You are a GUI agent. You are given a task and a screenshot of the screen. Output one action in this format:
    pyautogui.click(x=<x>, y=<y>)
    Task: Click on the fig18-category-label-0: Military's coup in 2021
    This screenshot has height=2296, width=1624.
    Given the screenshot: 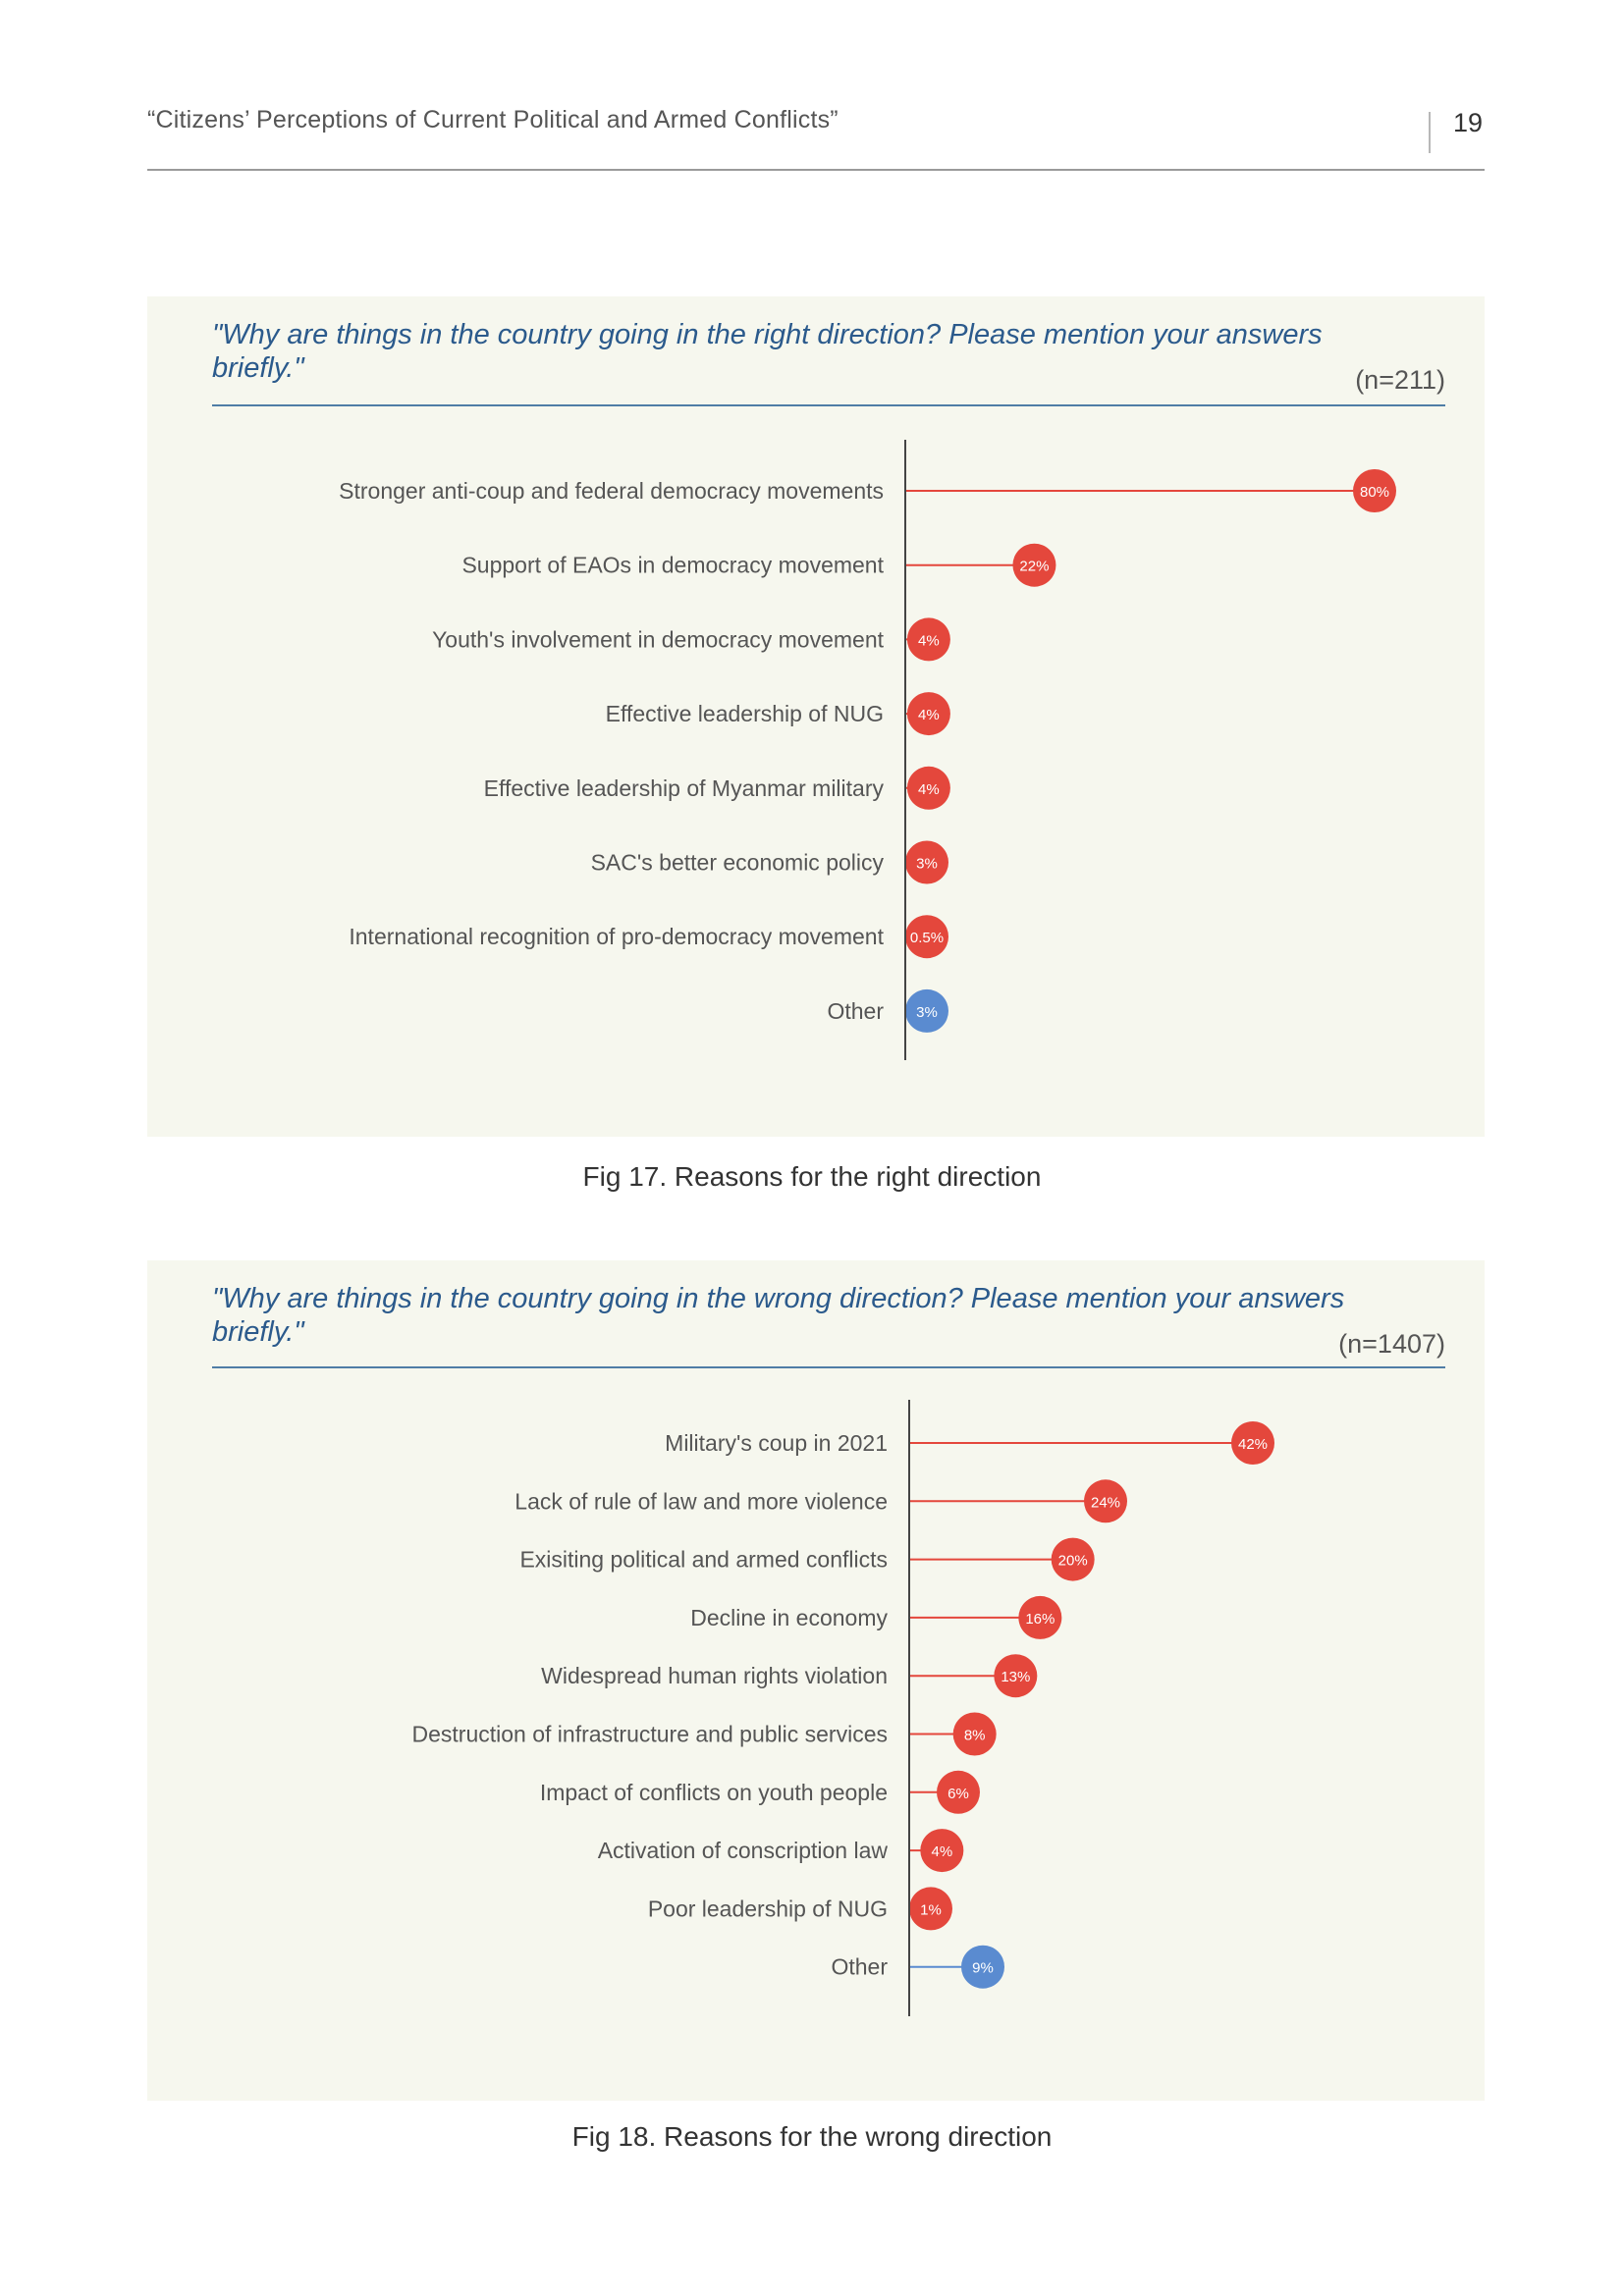 What is the action you would take?
    pyautogui.click(x=776, y=1443)
    